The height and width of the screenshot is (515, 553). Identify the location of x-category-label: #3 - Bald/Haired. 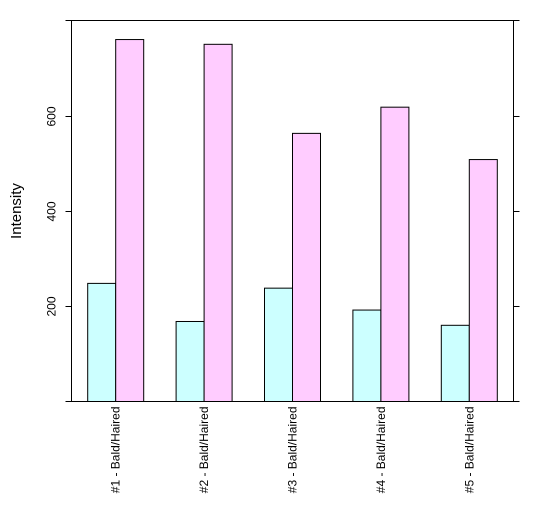
(293, 450).